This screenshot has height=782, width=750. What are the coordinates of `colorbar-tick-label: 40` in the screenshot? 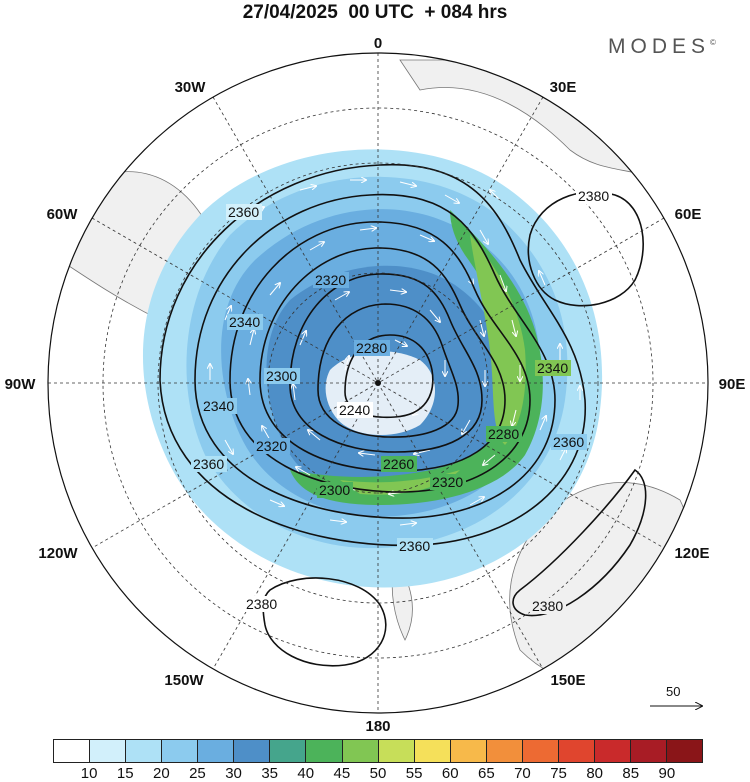 It's located at (306, 773).